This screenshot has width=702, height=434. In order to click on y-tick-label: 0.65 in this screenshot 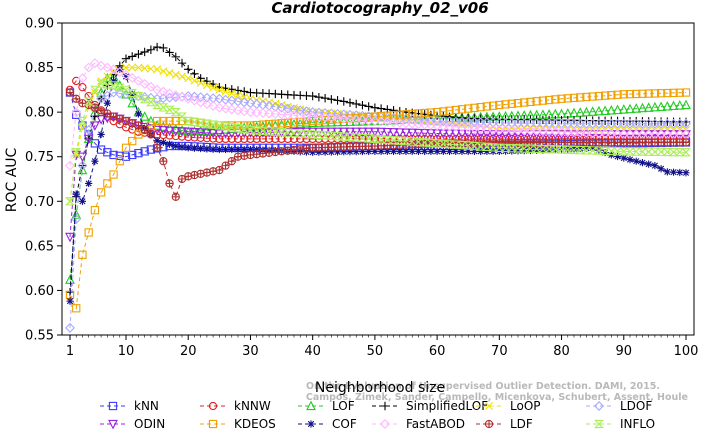, I will do `click(39, 246)`.